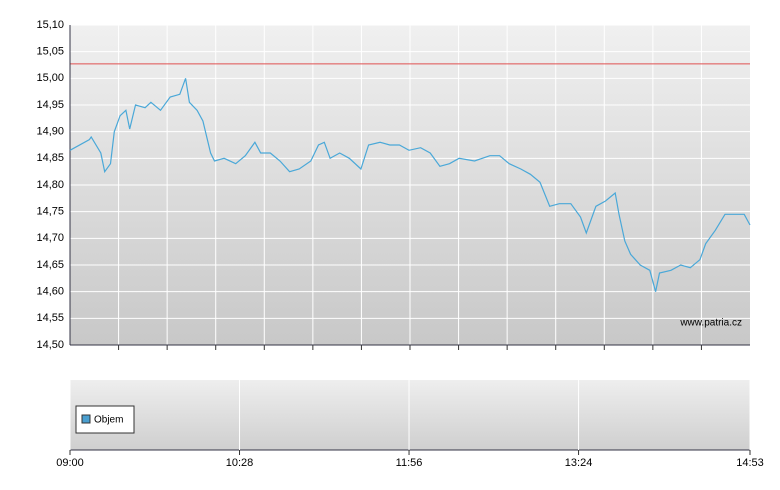 This screenshot has height=490, width=780. Describe the element at coordinates (50, 238) in the screenshot. I see `y-tick-label: 14,70` at that location.